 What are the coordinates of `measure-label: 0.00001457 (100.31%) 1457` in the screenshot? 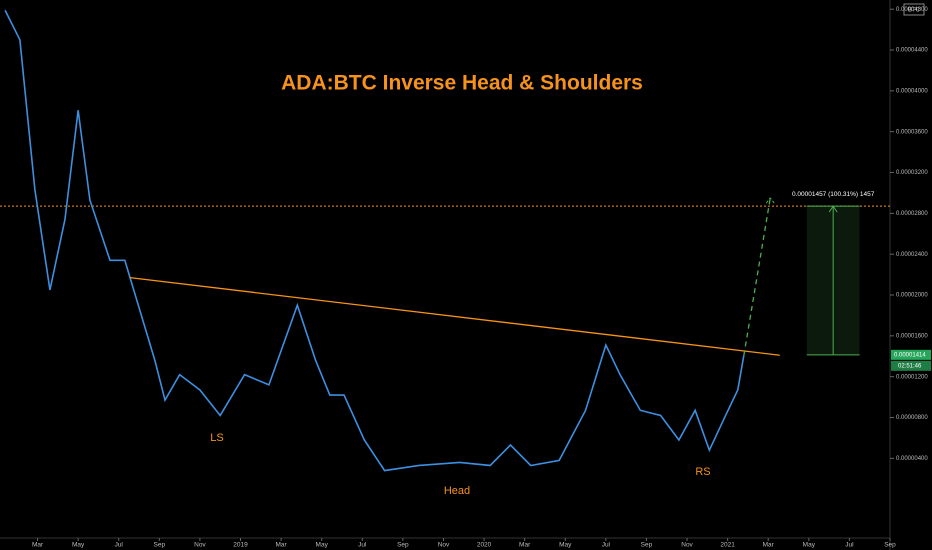 It's located at (833, 194).